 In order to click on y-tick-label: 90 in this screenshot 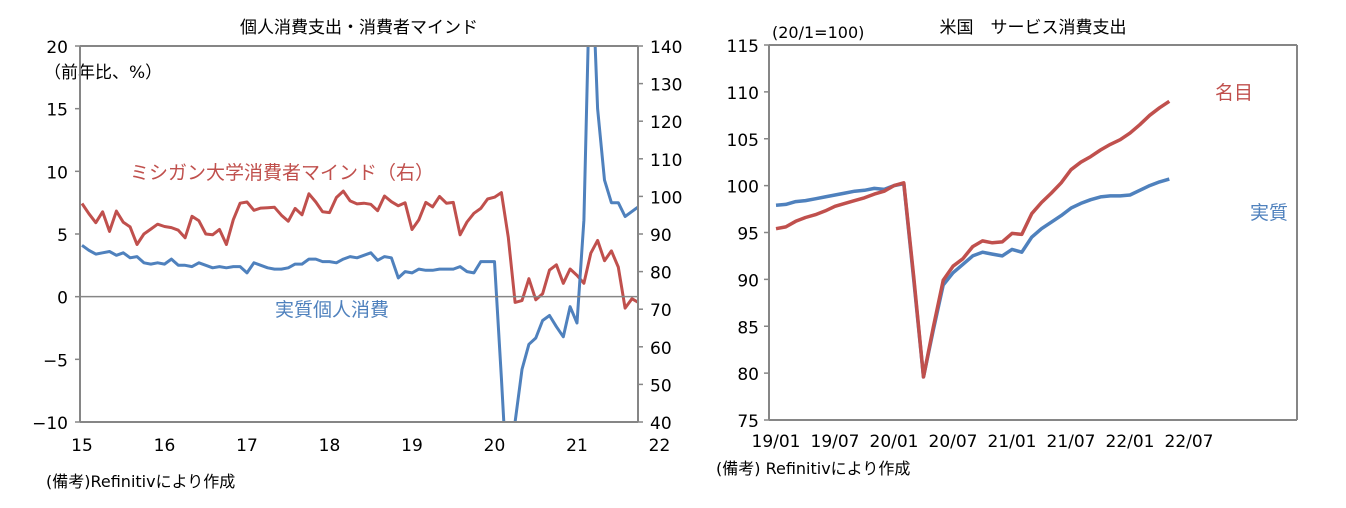, I will do `click(748, 281)`.